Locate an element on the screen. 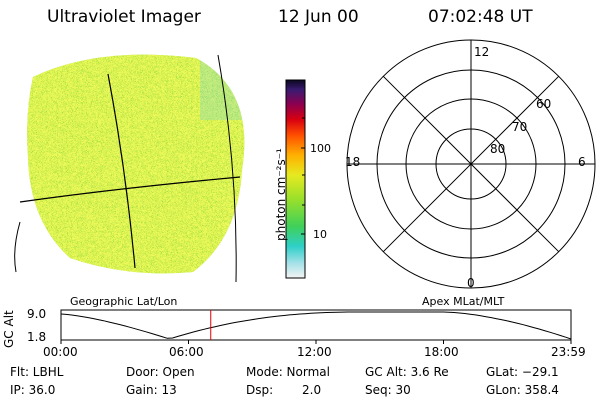 Image resolution: width=600 pixels, height=400 pixels. timeline-xtick-2: 12:00 is located at coordinates (314, 352).